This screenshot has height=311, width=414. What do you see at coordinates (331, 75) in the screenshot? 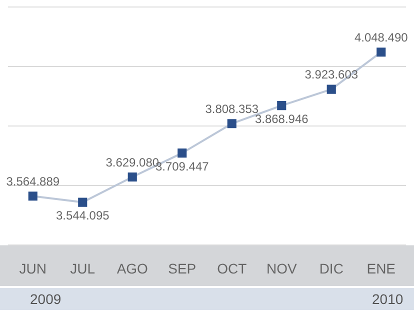
I see `data-label: 3.923.603` at bounding box center [331, 75].